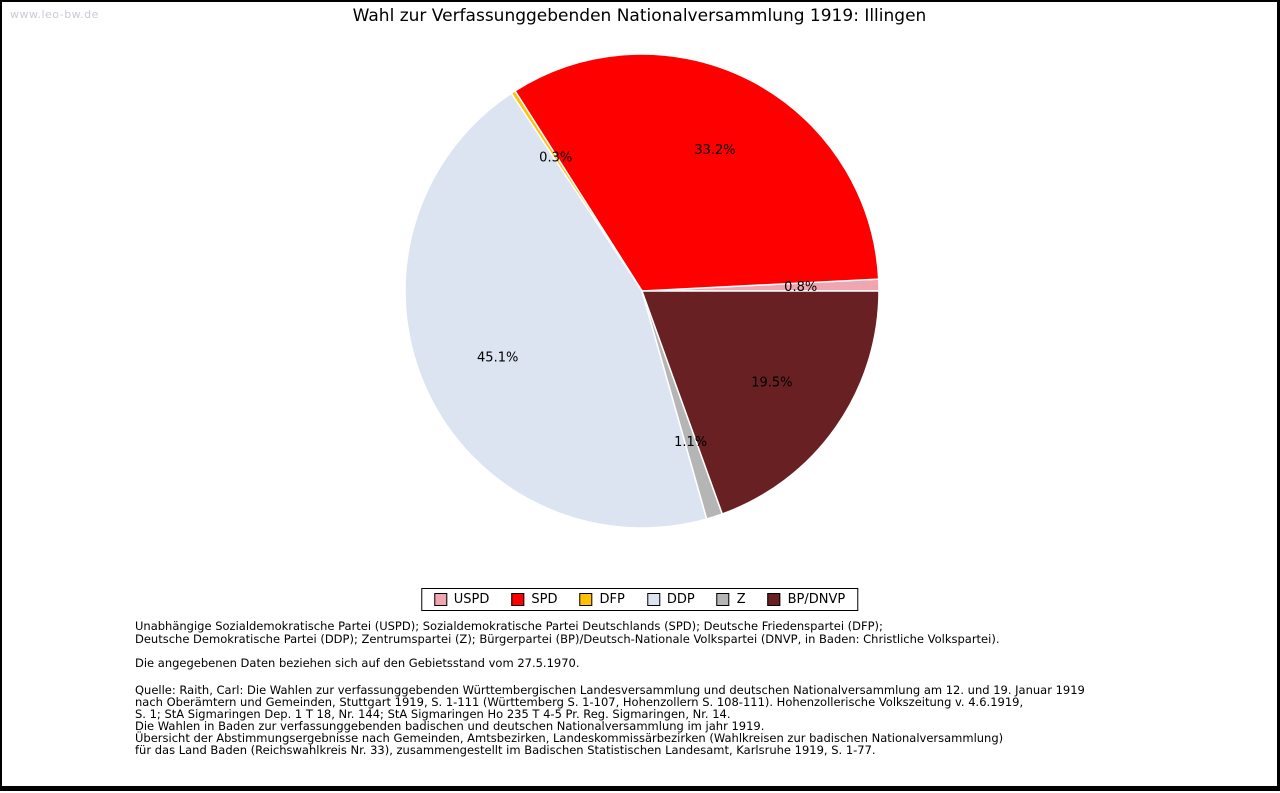  Describe the element at coordinates (612, 599) in the screenshot. I see `legend-label: DFP` at that location.